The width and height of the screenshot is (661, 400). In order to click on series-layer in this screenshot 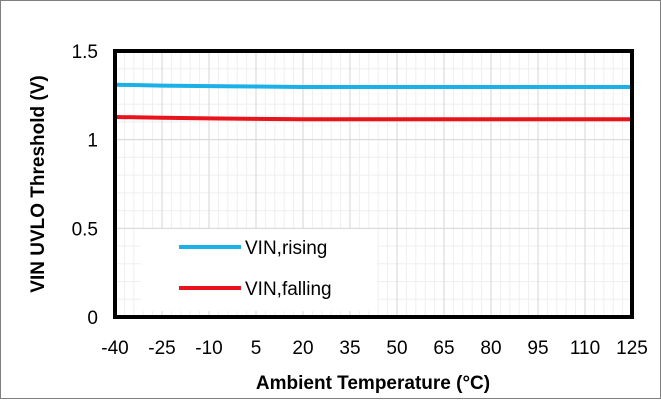, I will do `click(373, 102)`.